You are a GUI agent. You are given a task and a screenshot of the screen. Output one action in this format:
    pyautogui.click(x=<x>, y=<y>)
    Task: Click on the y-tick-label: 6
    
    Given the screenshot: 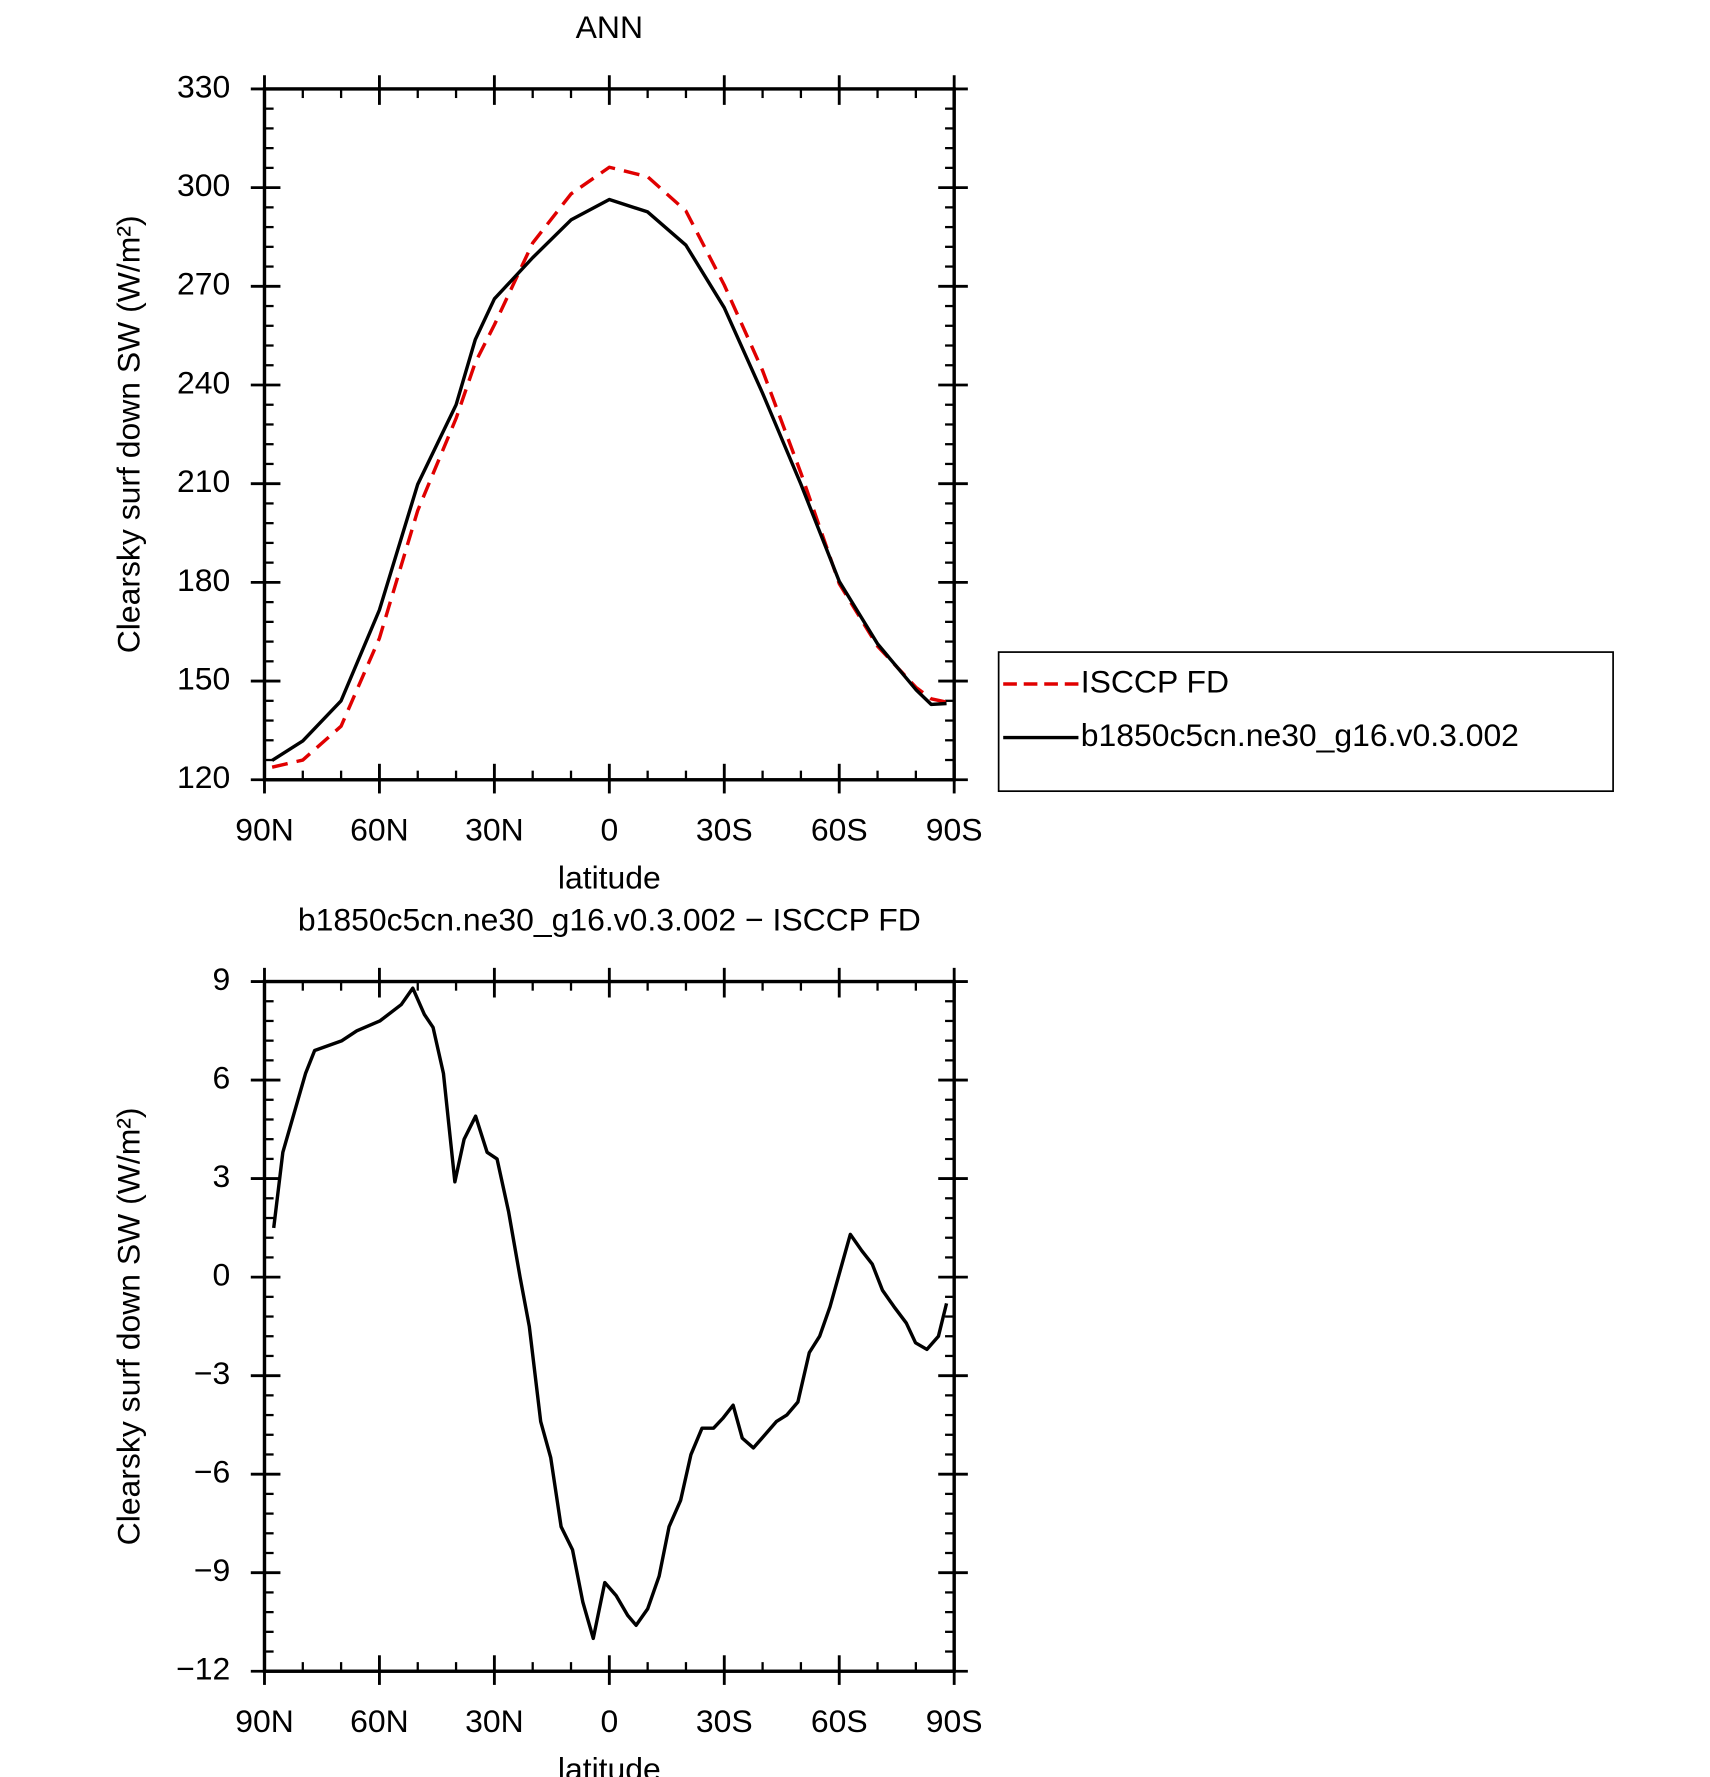 What is the action you would take?
    pyautogui.click(x=222, y=1078)
    